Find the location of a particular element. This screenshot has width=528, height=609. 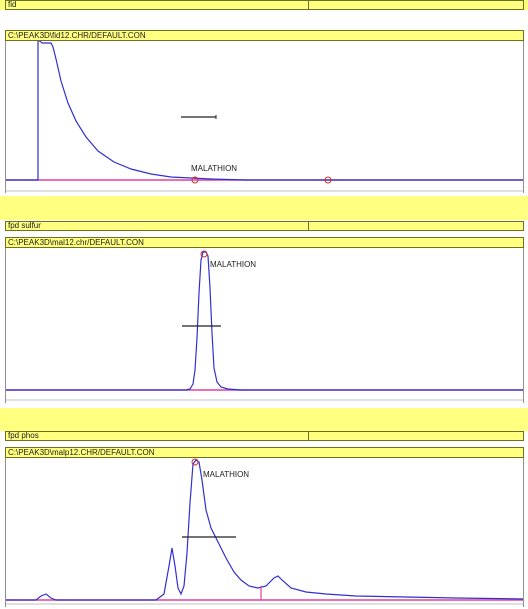

panel-2-band is located at coordinates (264, 208).